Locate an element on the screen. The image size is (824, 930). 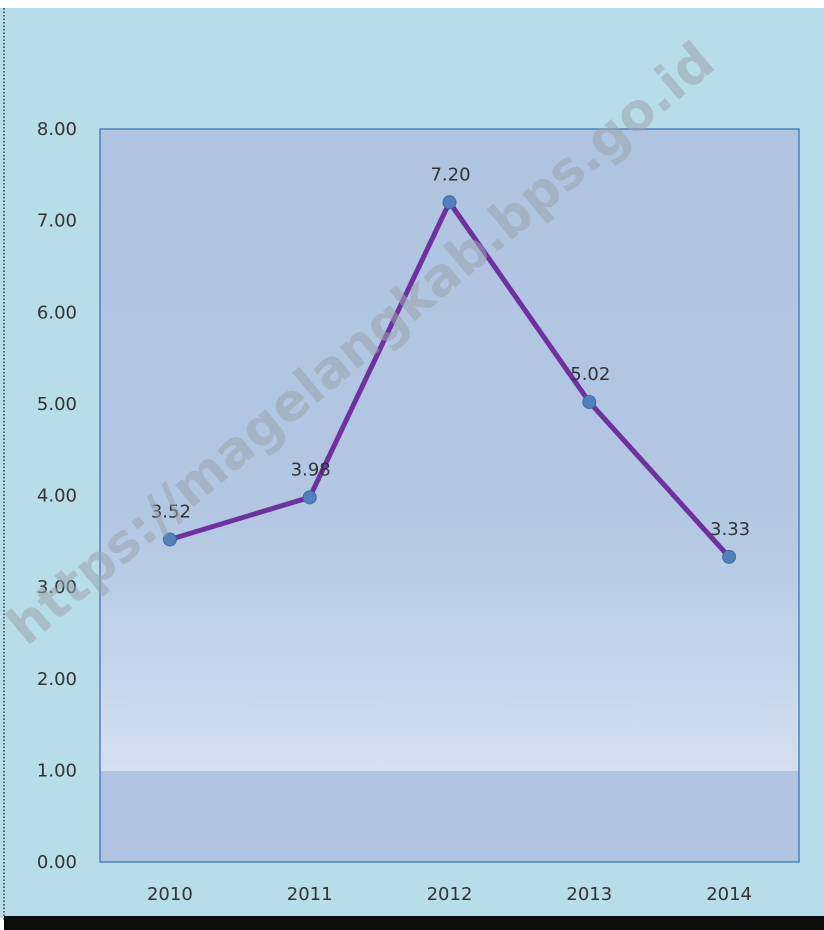
chart-bottom-border is located at coordinates (414, 923).